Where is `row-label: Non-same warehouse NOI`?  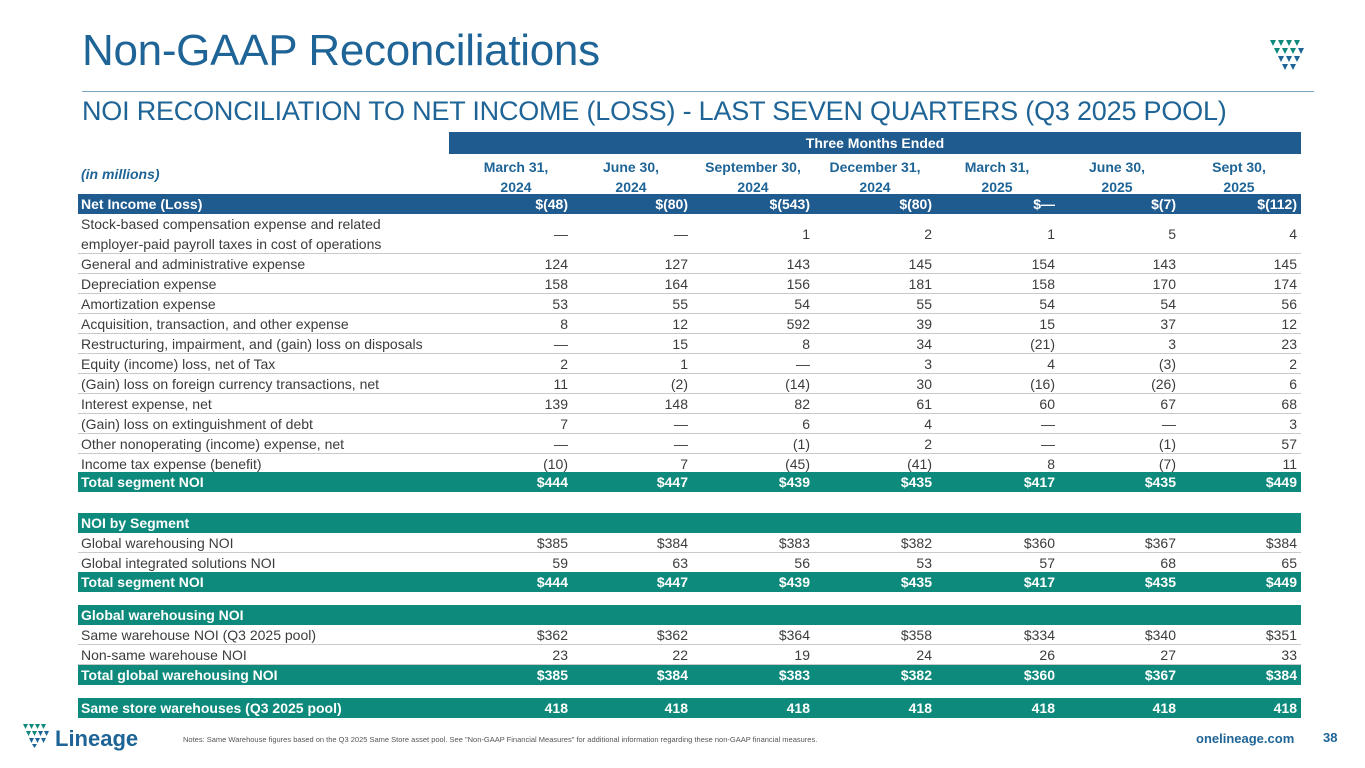
row-label: Non-same warehouse NOI is located at coordinates (164, 655).